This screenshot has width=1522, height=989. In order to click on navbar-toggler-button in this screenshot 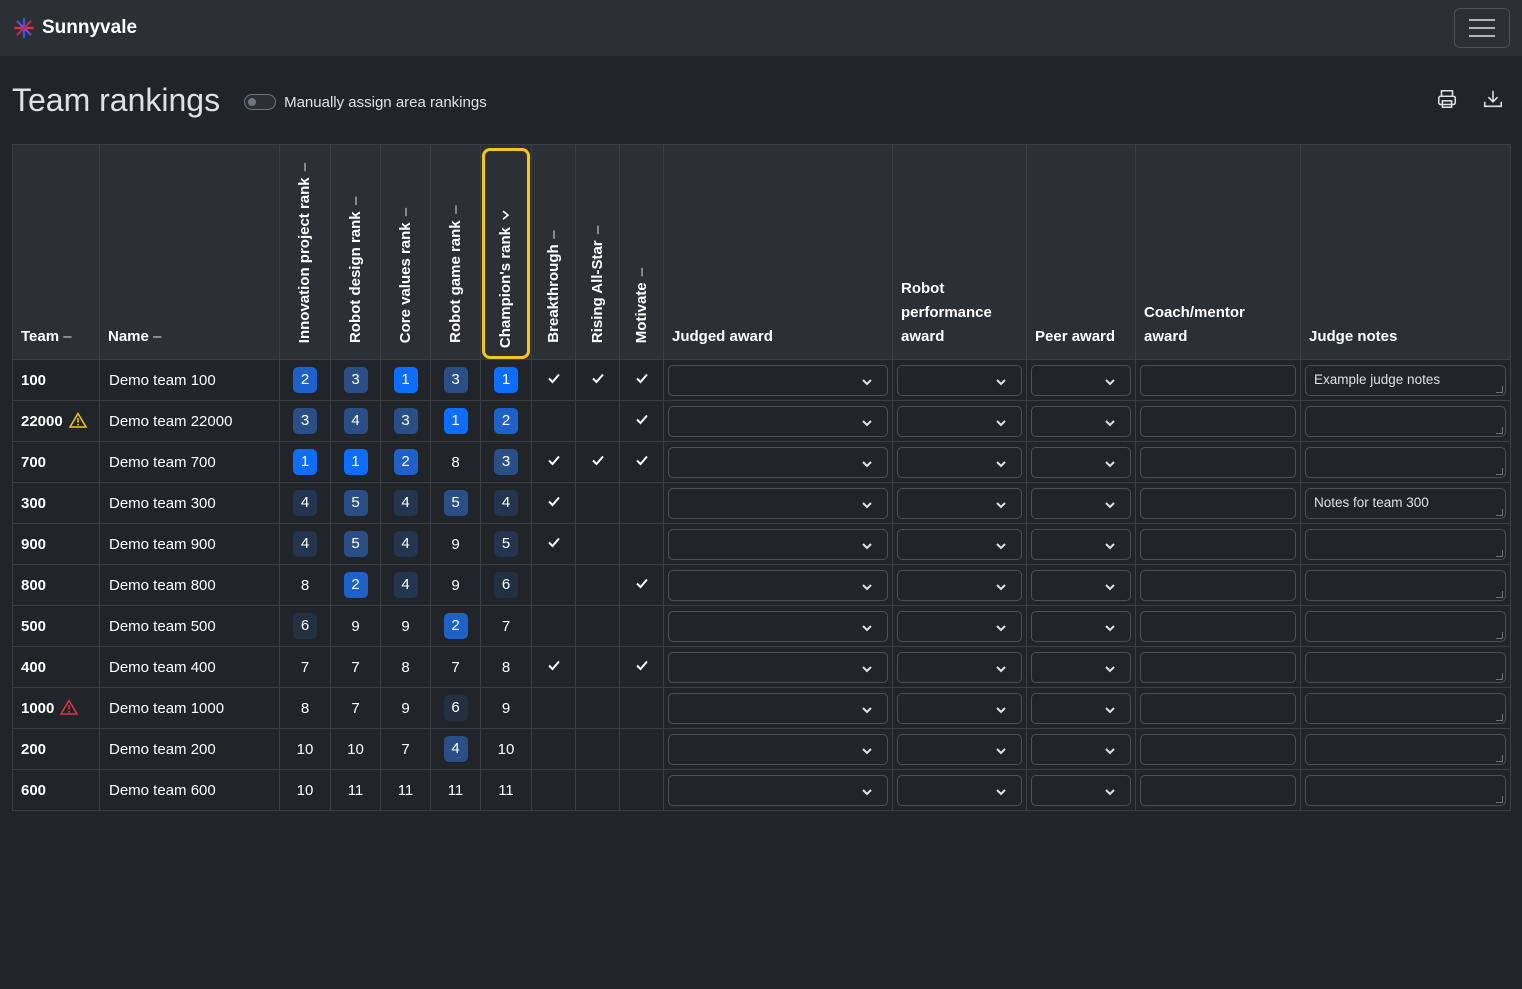, I will do `click(1482, 28)`.